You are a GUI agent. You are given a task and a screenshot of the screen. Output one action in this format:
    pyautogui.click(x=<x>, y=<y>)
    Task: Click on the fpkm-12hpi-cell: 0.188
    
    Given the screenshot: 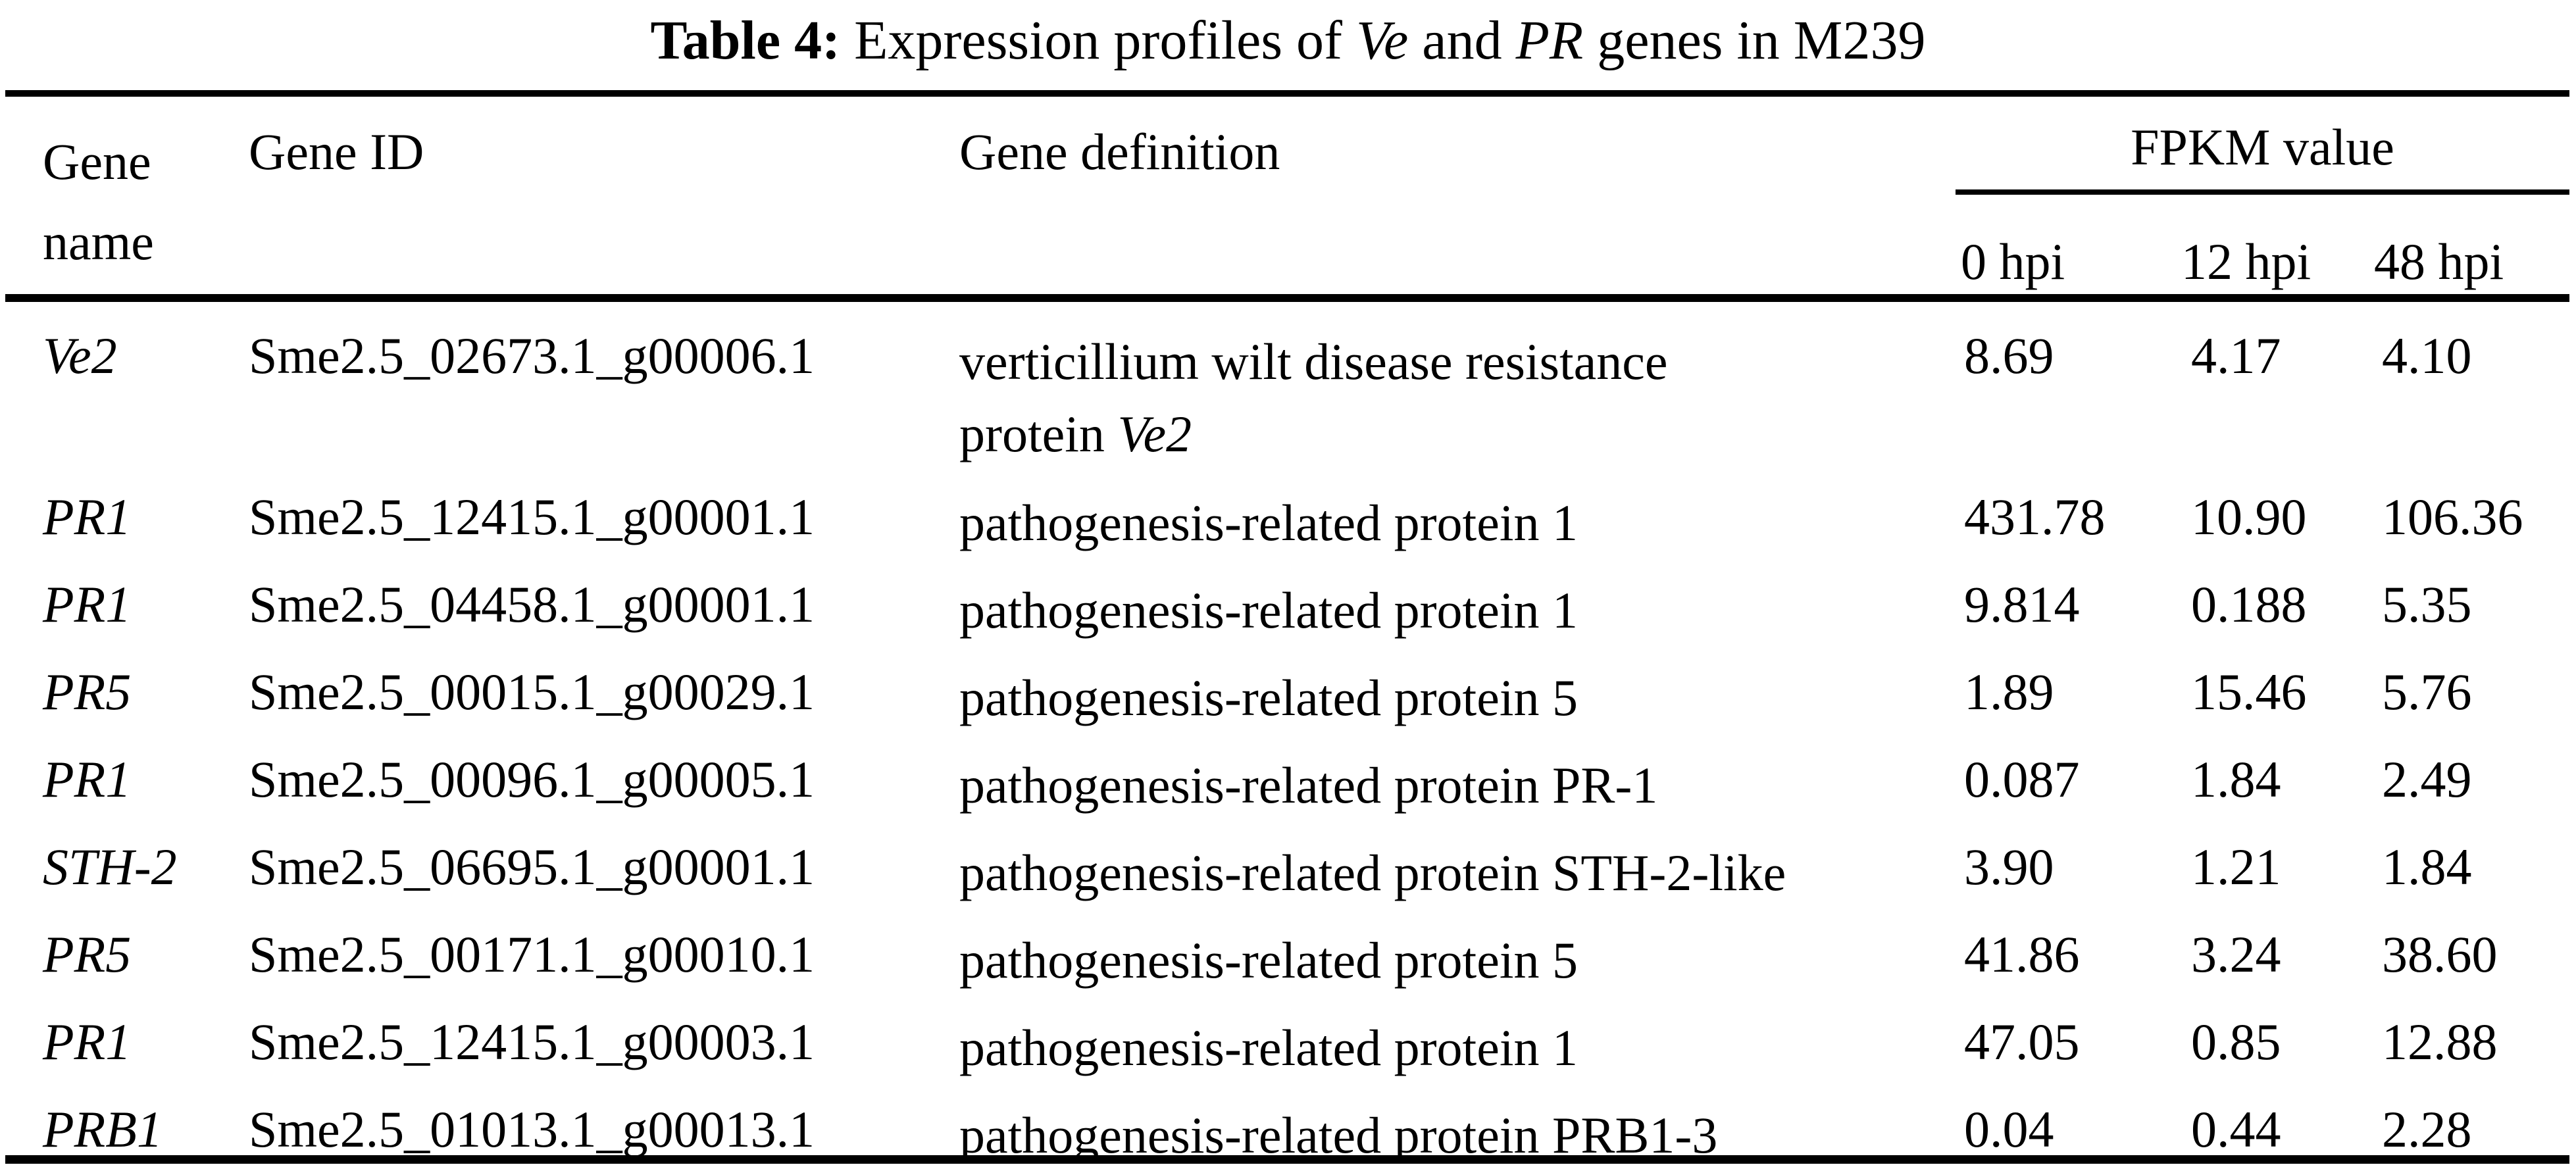 What is the action you would take?
    pyautogui.click(x=2249, y=604)
    